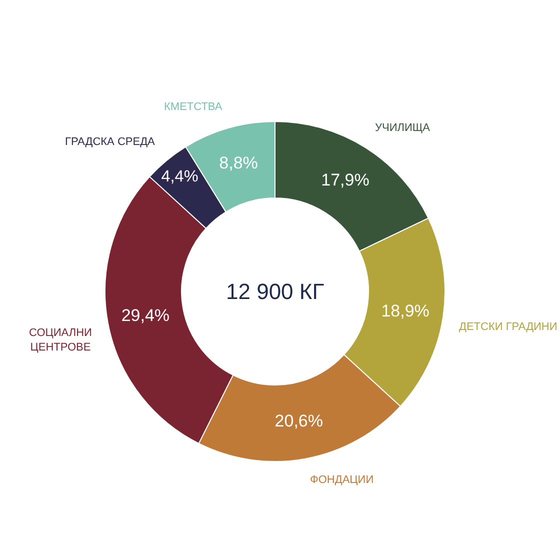 The height and width of the screenshot is (558, 560). I want to click on data-label: 17,9%, so click(345, 180).